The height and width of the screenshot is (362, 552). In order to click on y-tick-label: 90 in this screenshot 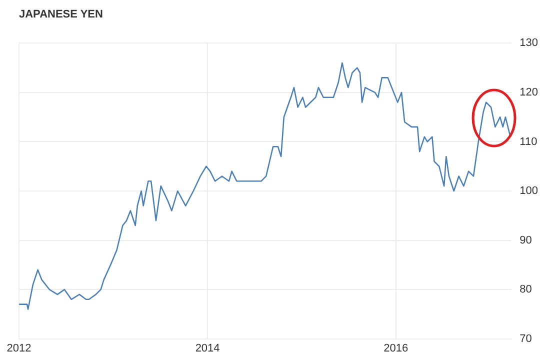, I will do `click(526, 240)`.